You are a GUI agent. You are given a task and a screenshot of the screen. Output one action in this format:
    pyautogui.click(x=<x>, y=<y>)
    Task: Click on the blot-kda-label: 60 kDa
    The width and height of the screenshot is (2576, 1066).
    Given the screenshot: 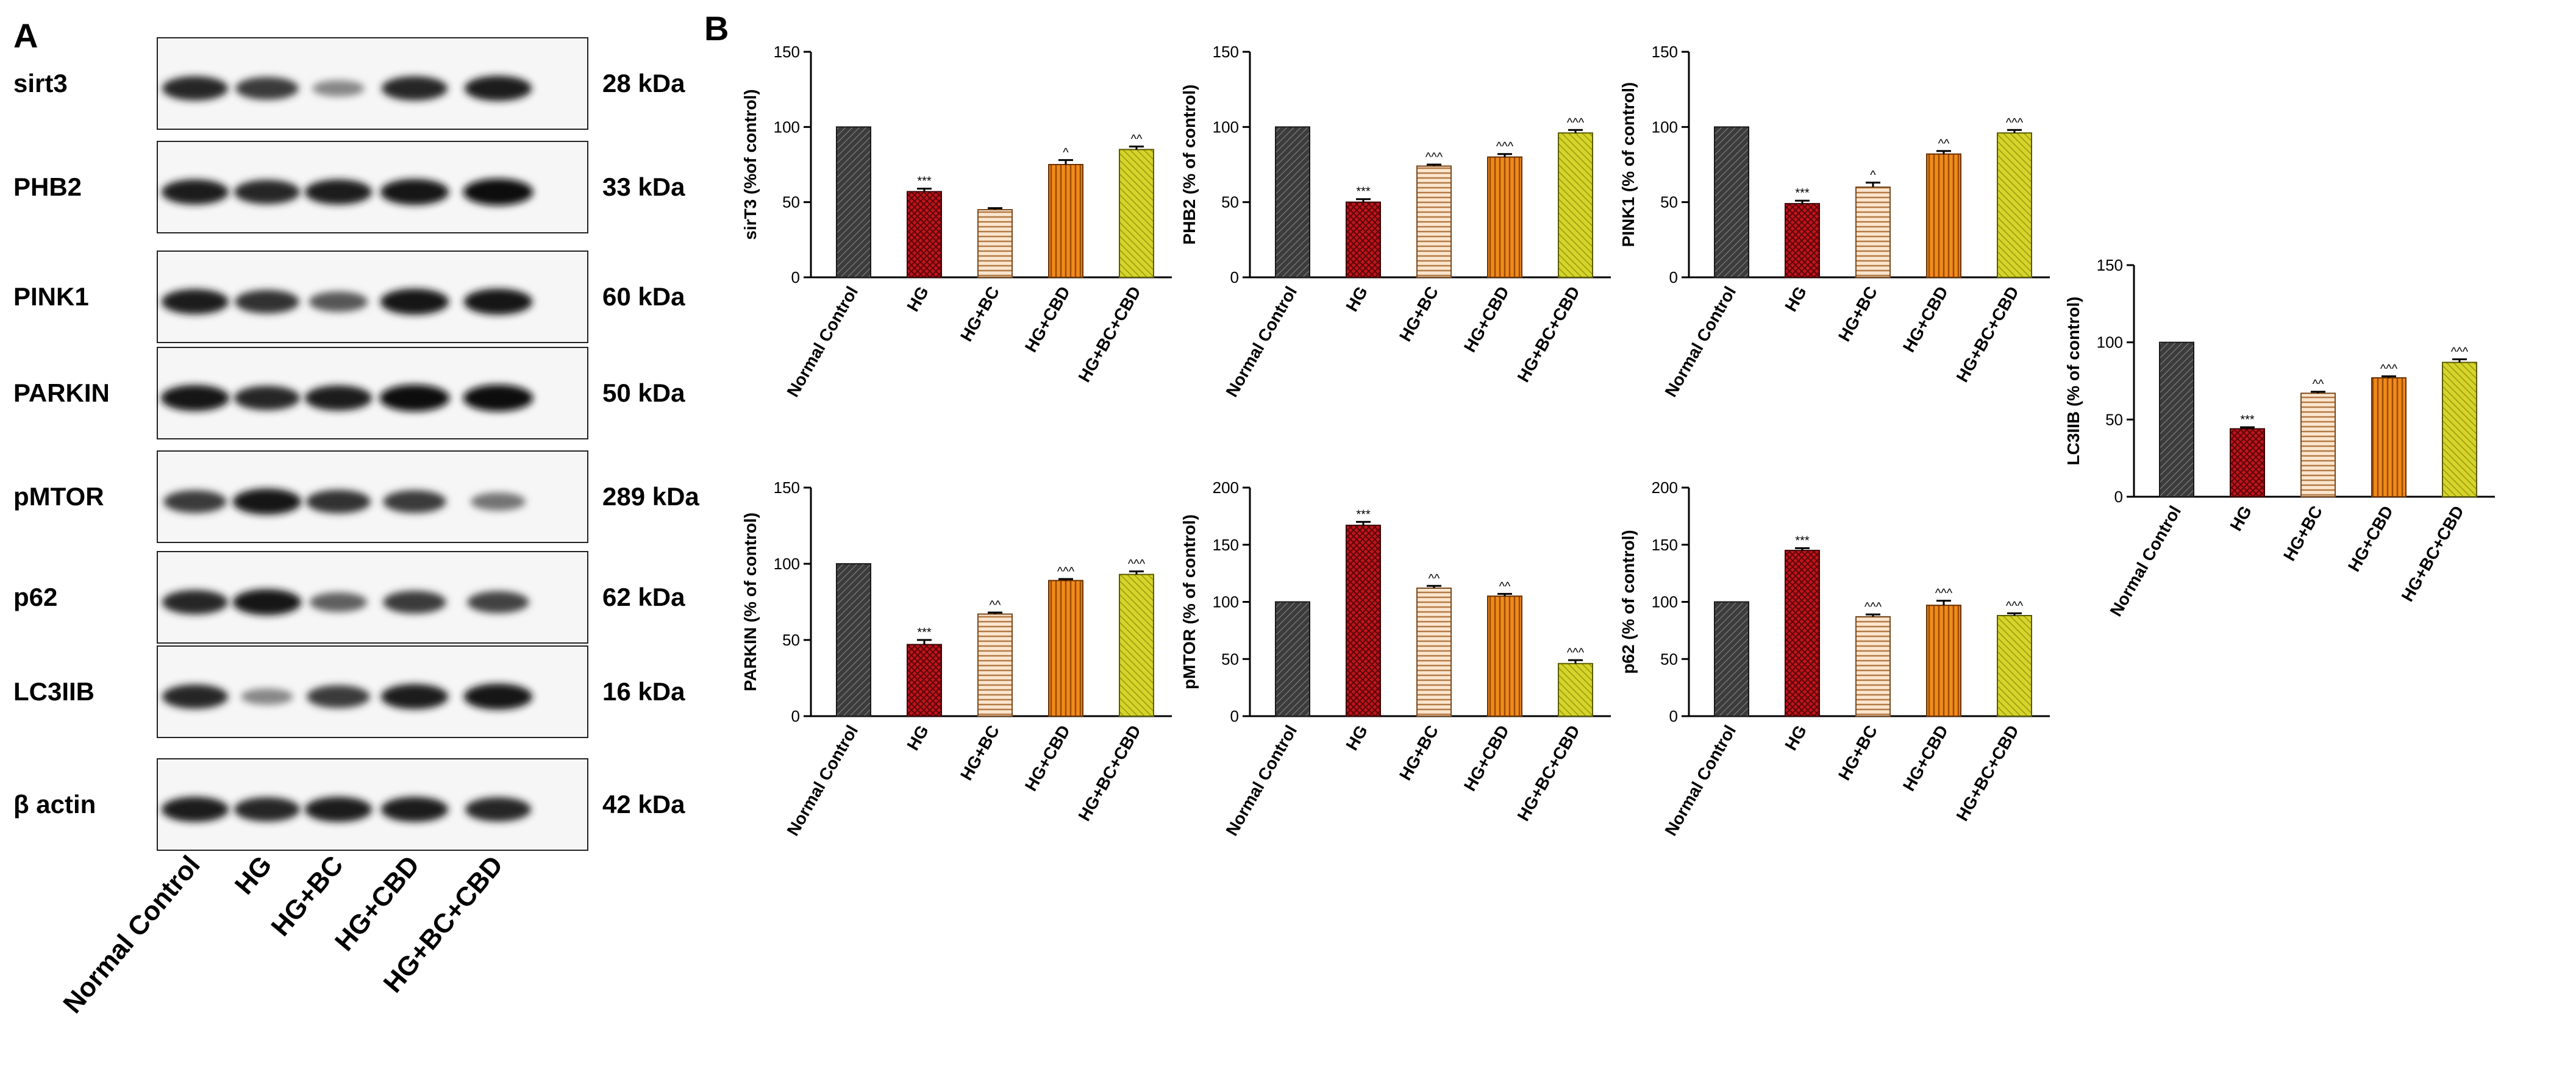 What is the action you would take?
    pyautogui.click(x=643, y=296)
    